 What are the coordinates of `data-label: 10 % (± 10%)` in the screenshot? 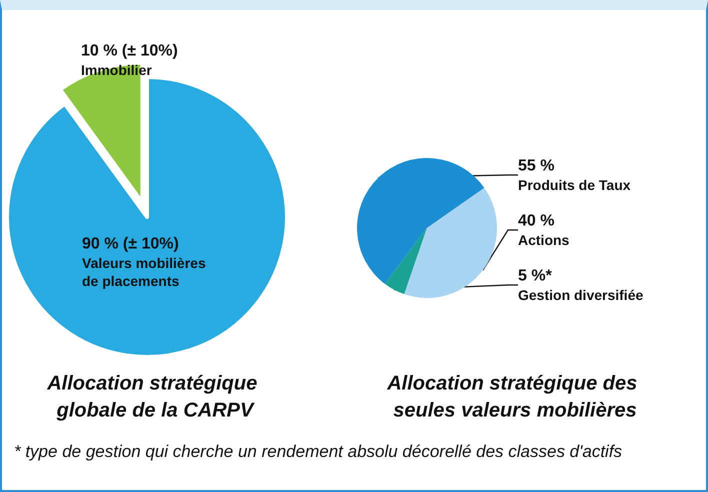 It's located at (129, 51).